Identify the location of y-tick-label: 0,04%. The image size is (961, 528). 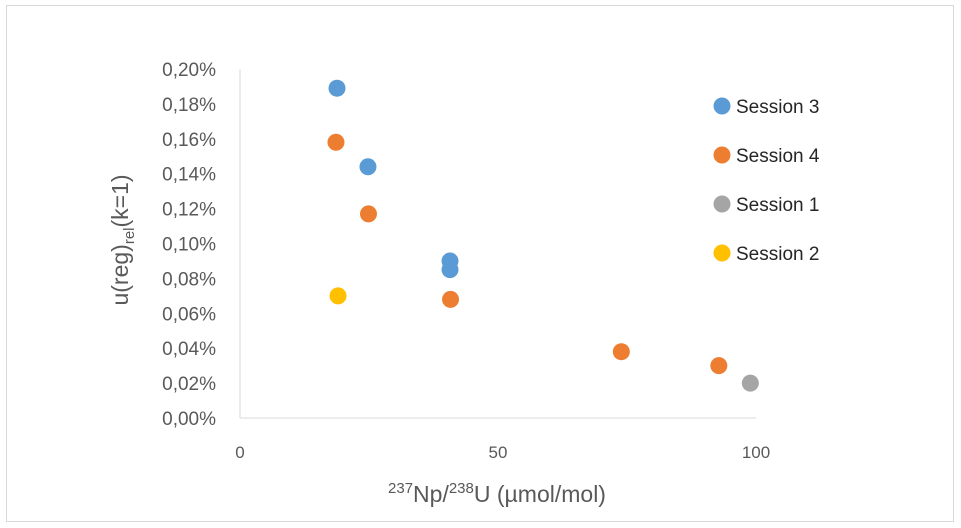
(189, 349).